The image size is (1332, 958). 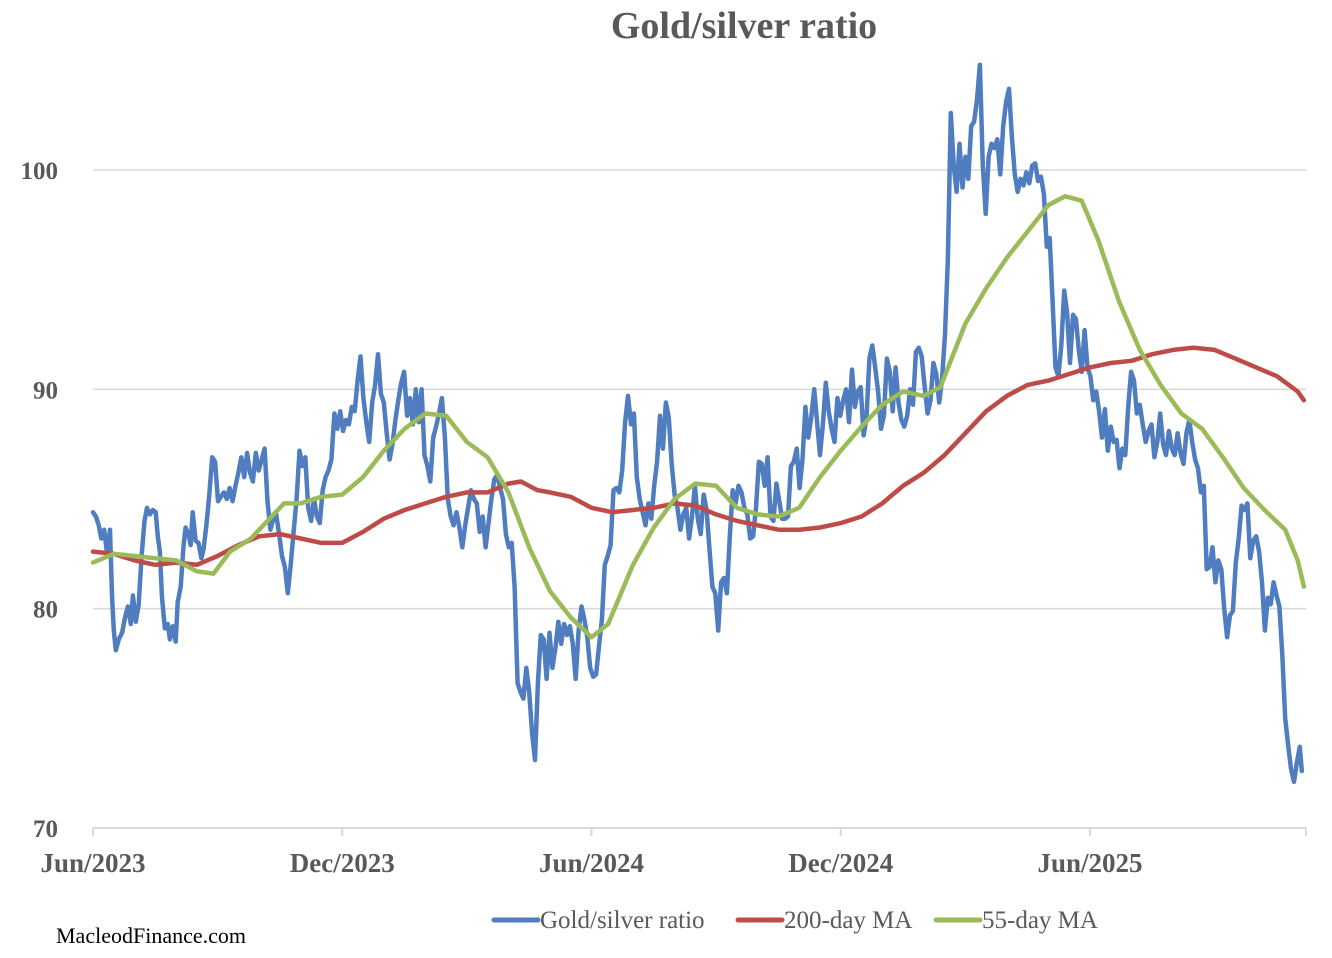 I want to click on legend: Gold/silver ratio 200-day MA 55-day MA, so click(x=794, y=920).